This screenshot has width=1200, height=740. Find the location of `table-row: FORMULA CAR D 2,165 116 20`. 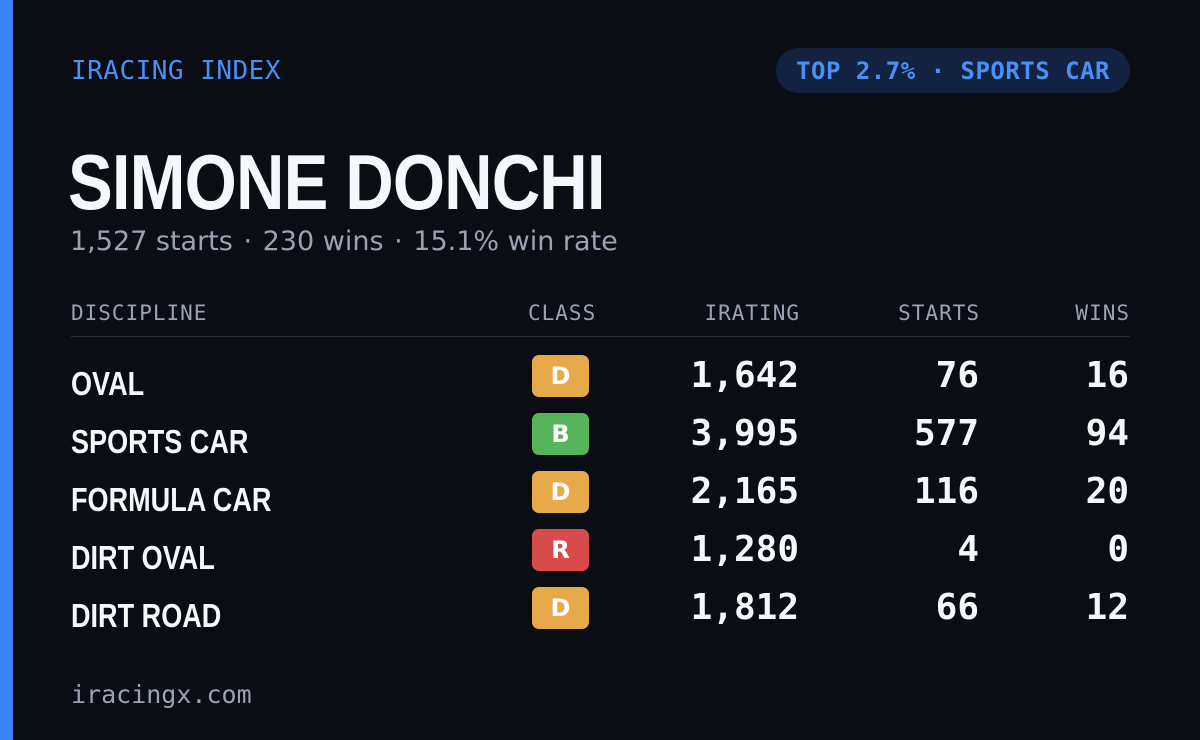

table-row: FORMULA CAR D 2,165 116 20 is located at coordinates (600, 498).